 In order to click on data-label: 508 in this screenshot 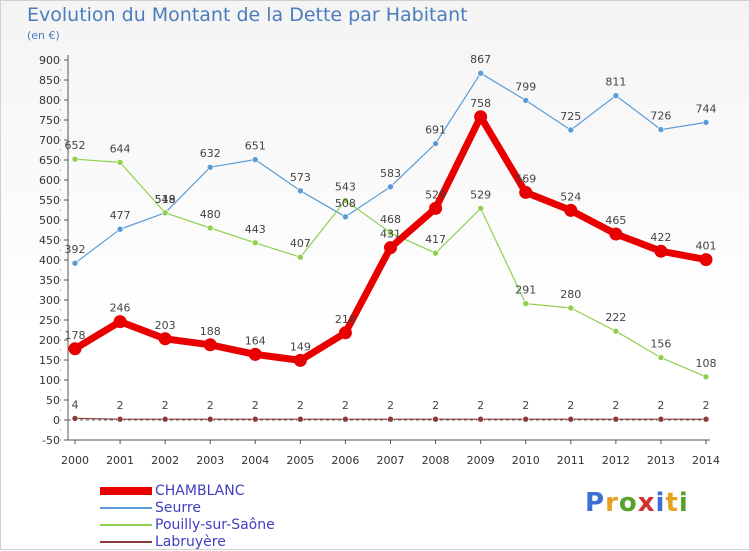, I will do `click(345, 203)`.